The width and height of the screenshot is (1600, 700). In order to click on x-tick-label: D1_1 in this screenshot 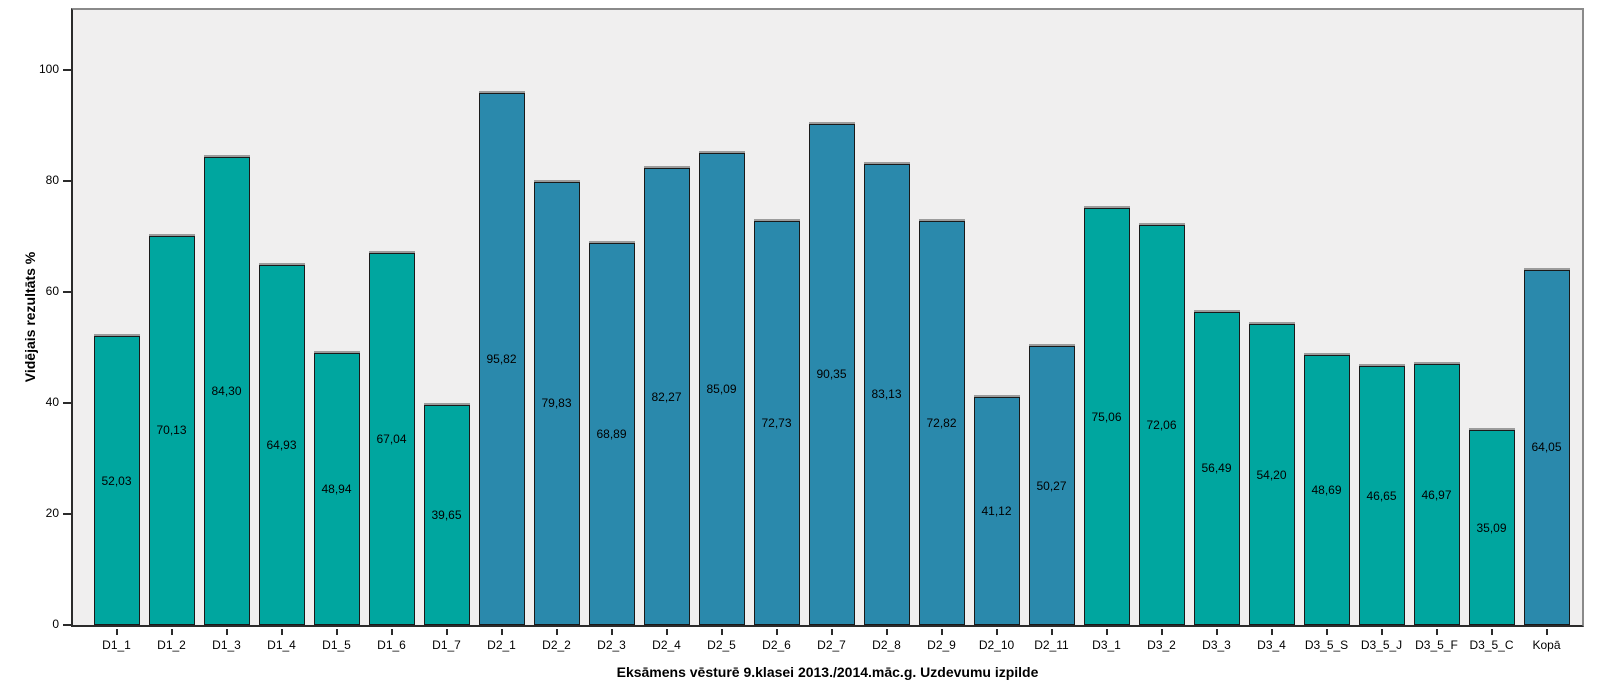, I will do `click(116, 645)`.